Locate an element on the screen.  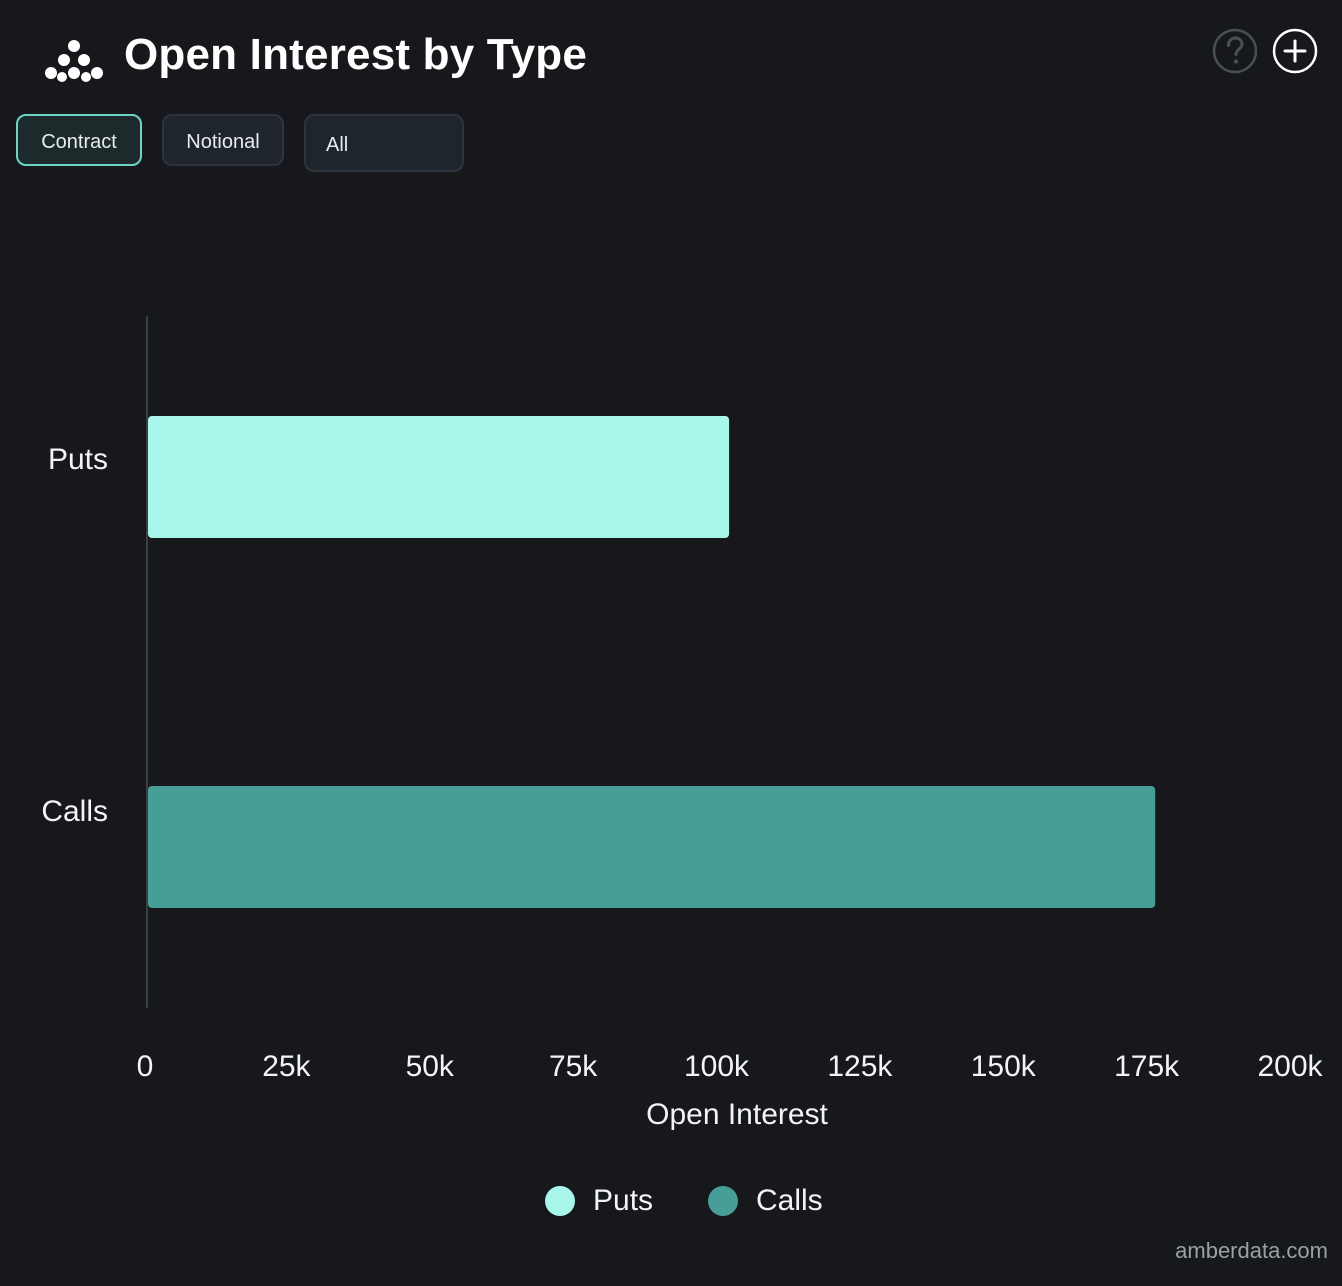
x-tick-label: 25k is located at coordinates (286, 1066).